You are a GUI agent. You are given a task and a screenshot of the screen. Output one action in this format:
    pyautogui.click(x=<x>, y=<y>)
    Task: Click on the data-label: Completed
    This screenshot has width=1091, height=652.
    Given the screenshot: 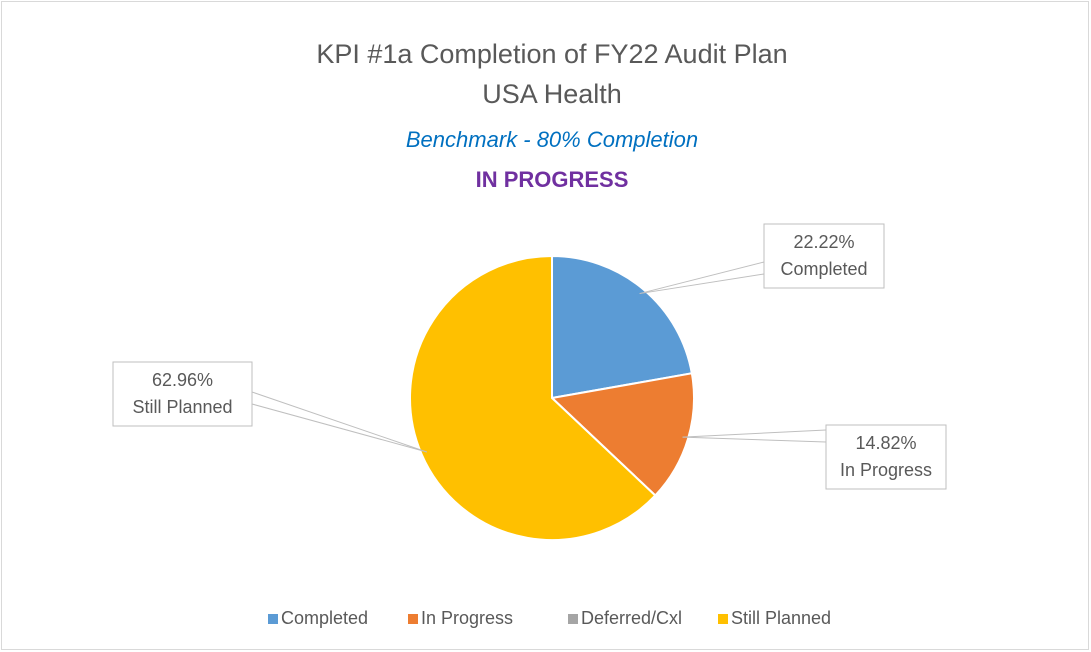 What is the action you would take?
    pyautogui.click(x=823, y=269)
    